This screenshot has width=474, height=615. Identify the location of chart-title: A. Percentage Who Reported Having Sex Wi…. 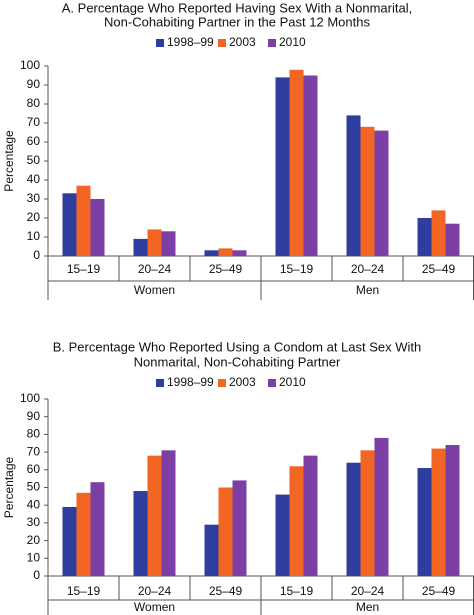
(237, 7).